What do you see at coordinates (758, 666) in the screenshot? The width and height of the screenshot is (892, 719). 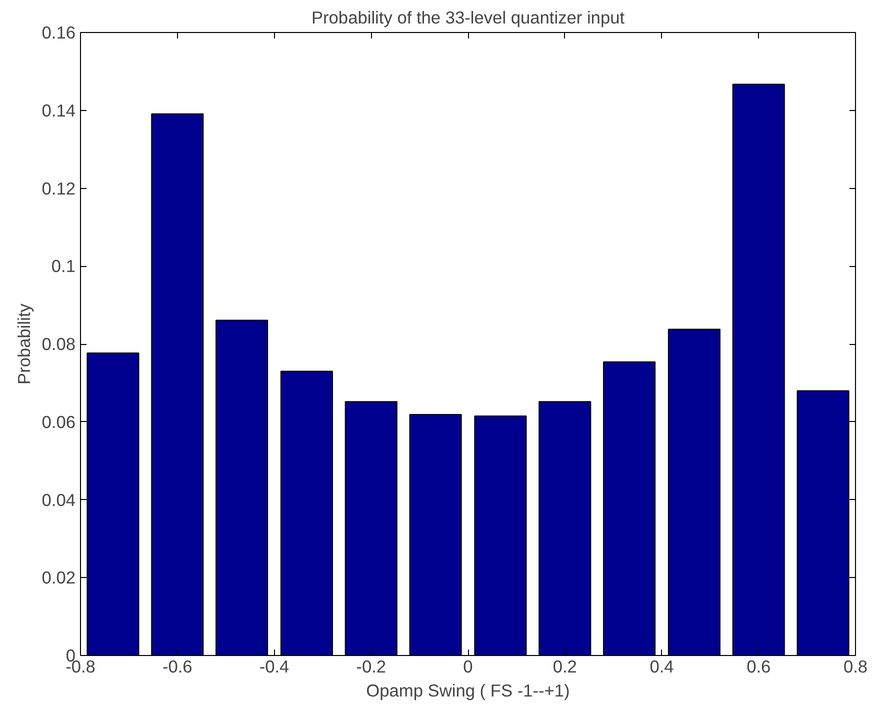 I see `x-tick-label: 0.6` at bounding box center [758, 666].